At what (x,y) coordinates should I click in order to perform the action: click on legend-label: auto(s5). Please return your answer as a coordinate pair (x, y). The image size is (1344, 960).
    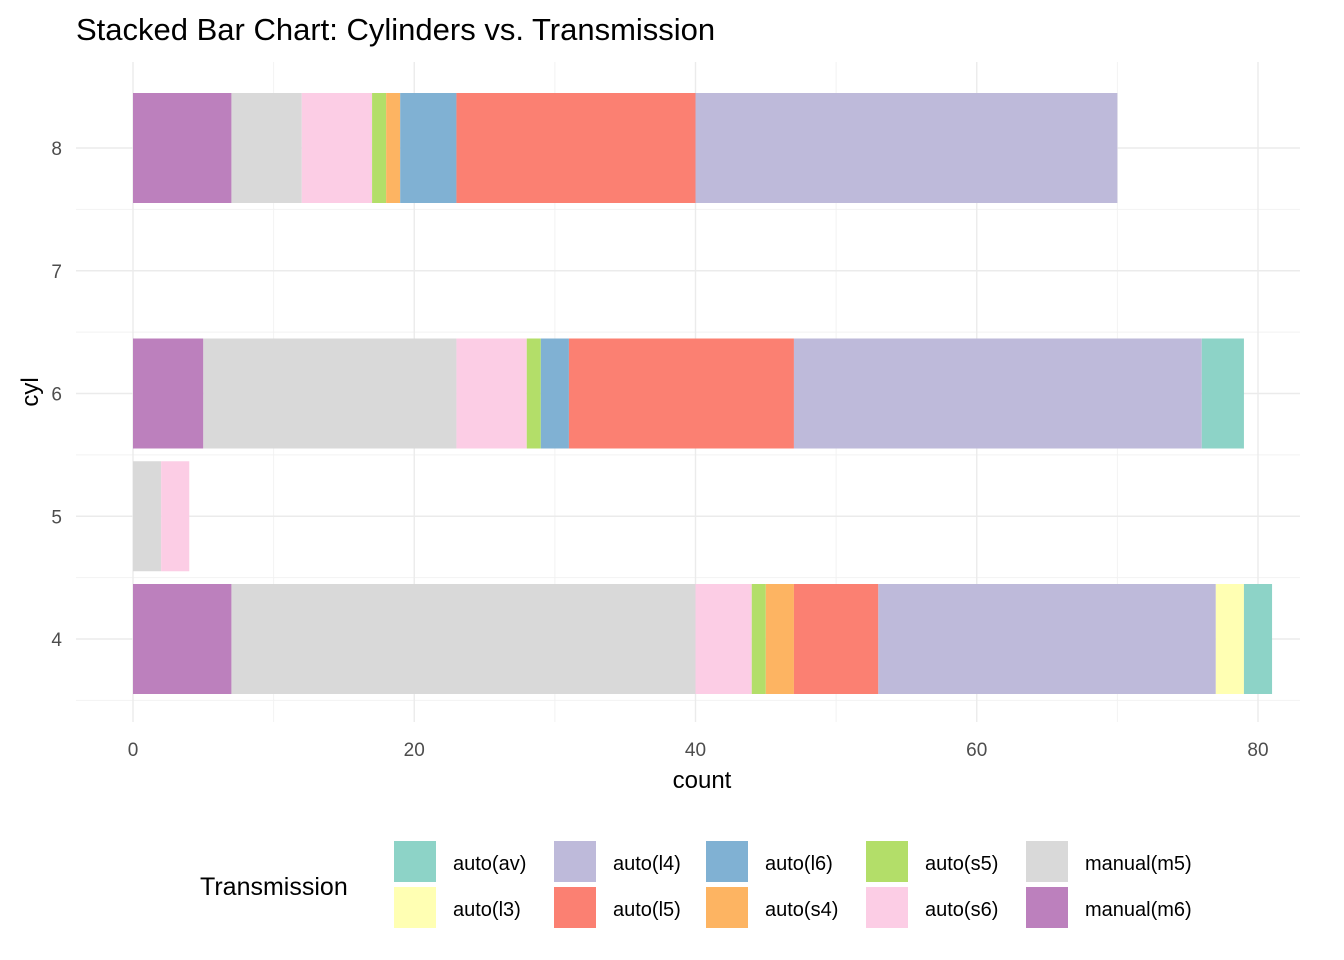
    Looking at the image, I should click on (961, 864).